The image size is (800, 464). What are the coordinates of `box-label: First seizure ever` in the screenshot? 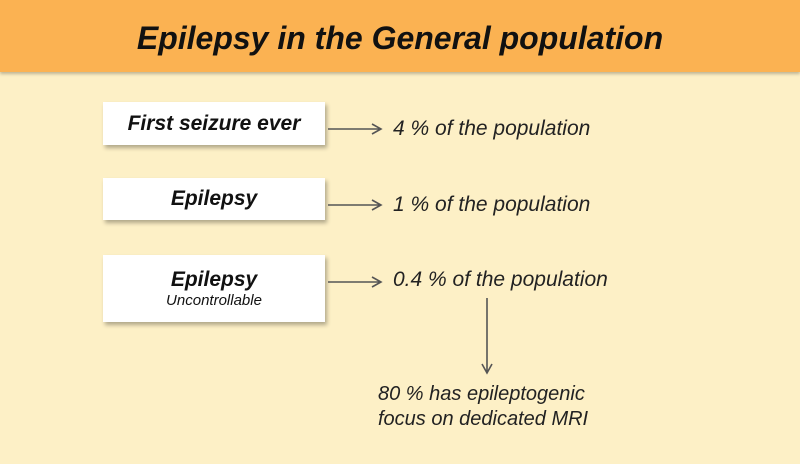 It's located at (214, 123).